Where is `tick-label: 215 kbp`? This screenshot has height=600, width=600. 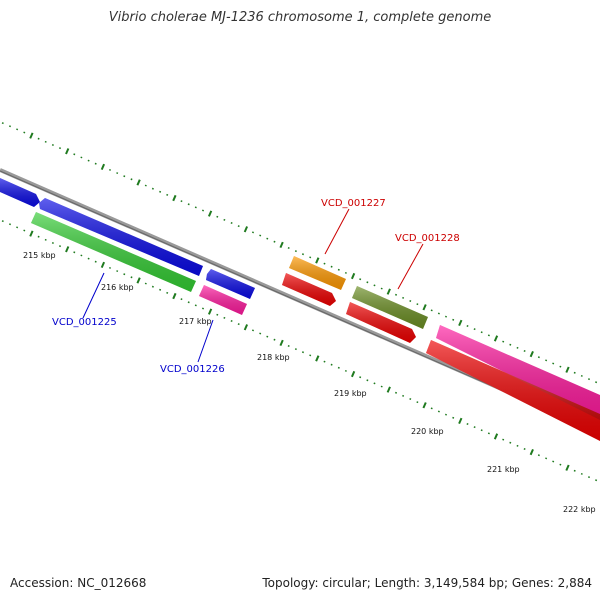 tick-label: 215 kbp is located at coordinates (39, 255).